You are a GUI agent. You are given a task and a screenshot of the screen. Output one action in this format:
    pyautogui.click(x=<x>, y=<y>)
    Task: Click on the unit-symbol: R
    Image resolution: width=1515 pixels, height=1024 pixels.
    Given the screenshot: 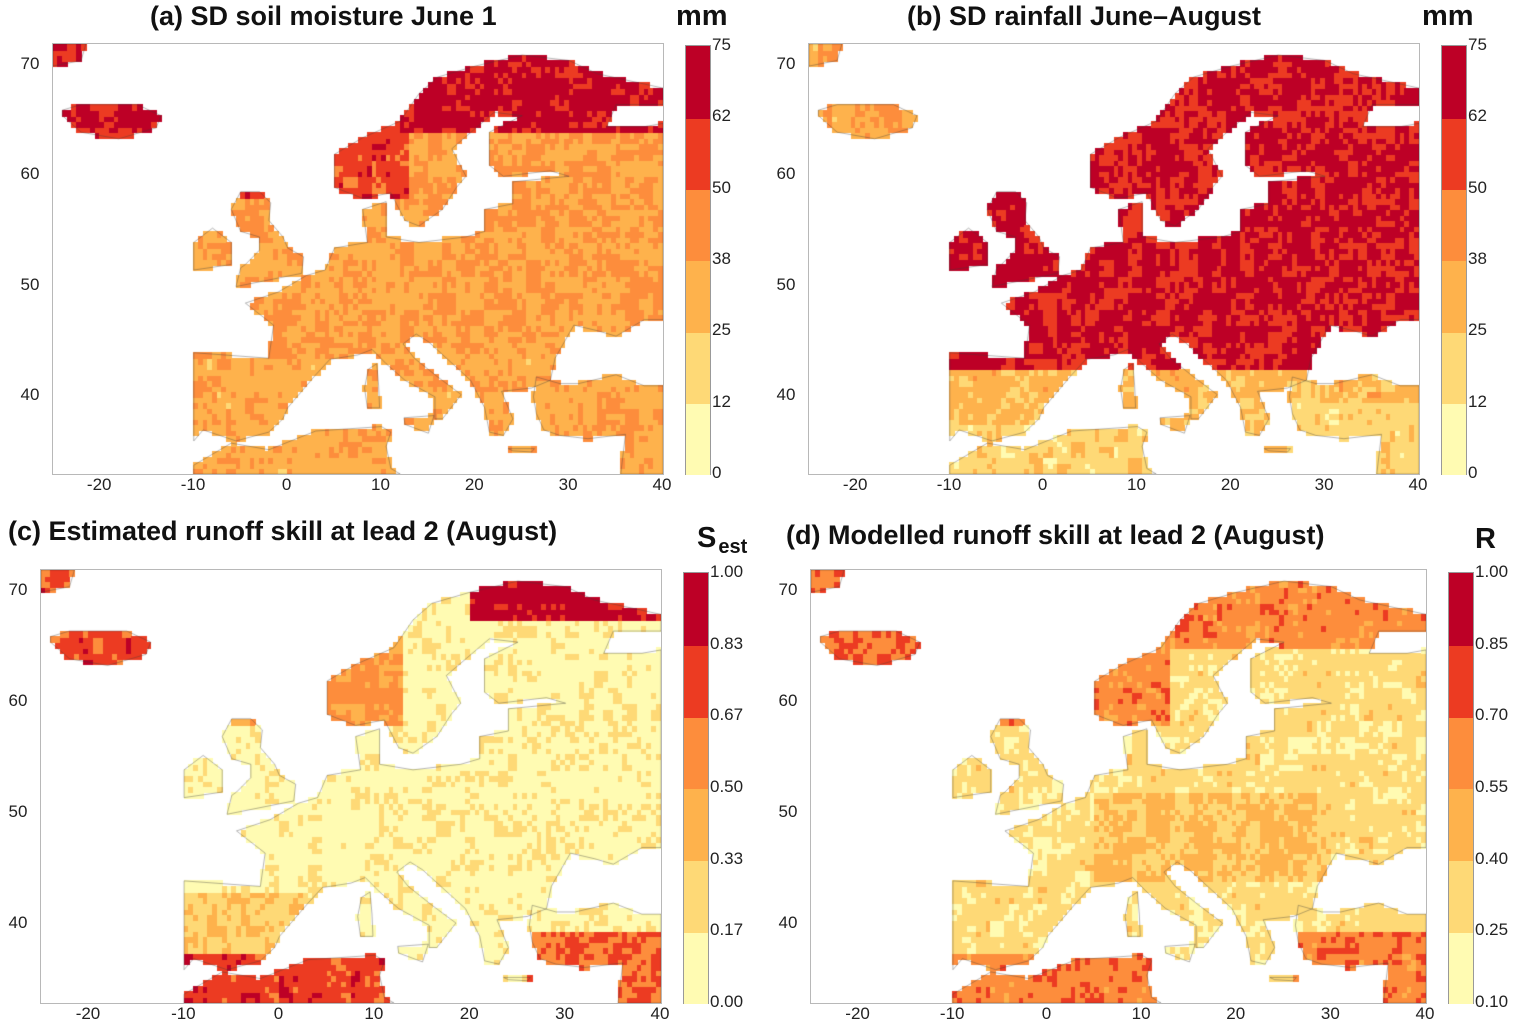 What is the action you would take?
    pyautogui.click(x=1485, y=539)
    